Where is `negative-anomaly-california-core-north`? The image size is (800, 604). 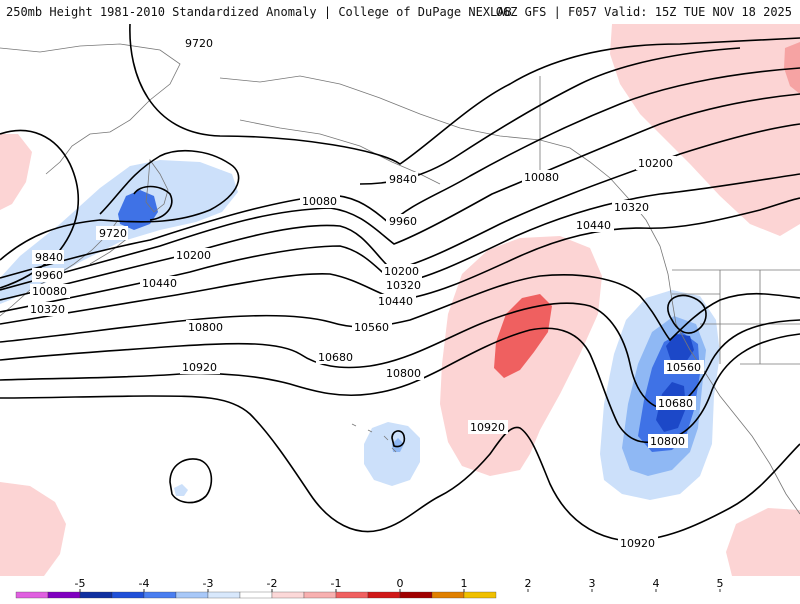 negative-anomaly-california-core-north is located at coordinates (680, 349).